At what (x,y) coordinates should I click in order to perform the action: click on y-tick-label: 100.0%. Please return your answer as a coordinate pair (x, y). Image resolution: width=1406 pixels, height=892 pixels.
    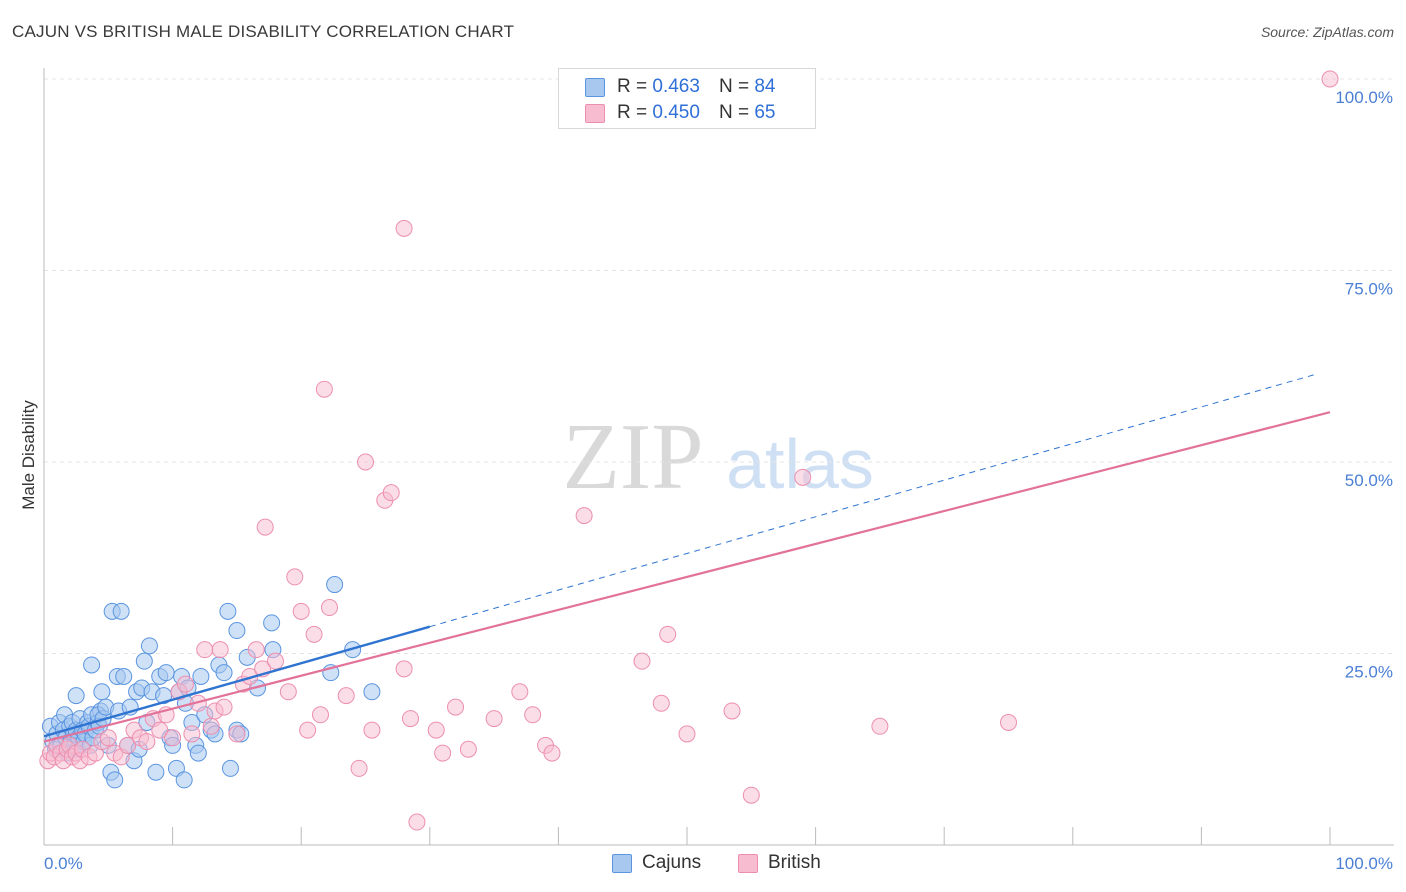
    Looking at the image, I should click on (1364, 97).